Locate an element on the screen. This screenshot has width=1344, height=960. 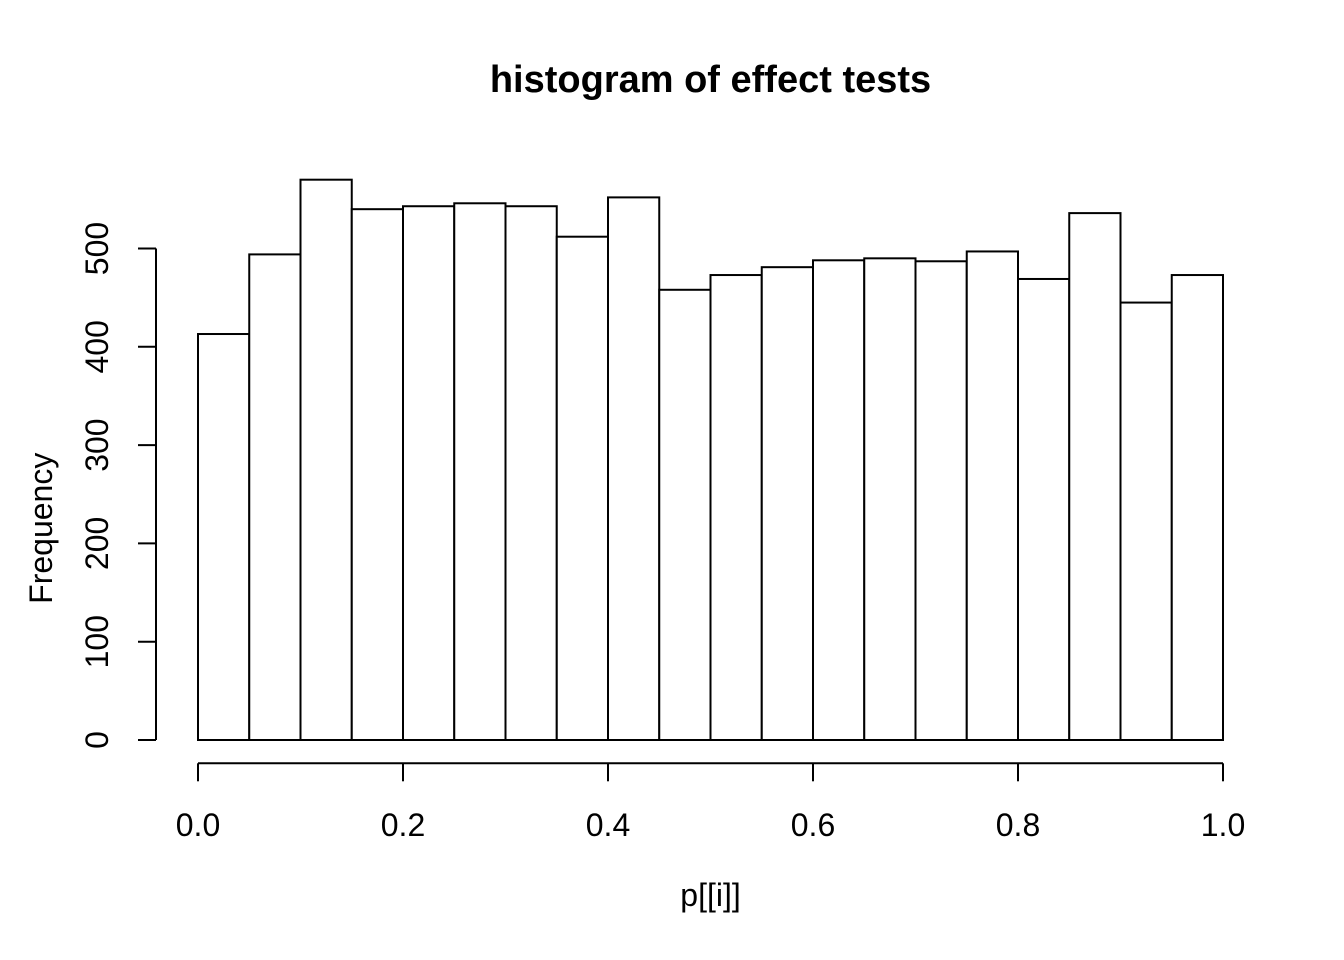
x-tick-label: 1.0 is located at coordinates (1223, 825).